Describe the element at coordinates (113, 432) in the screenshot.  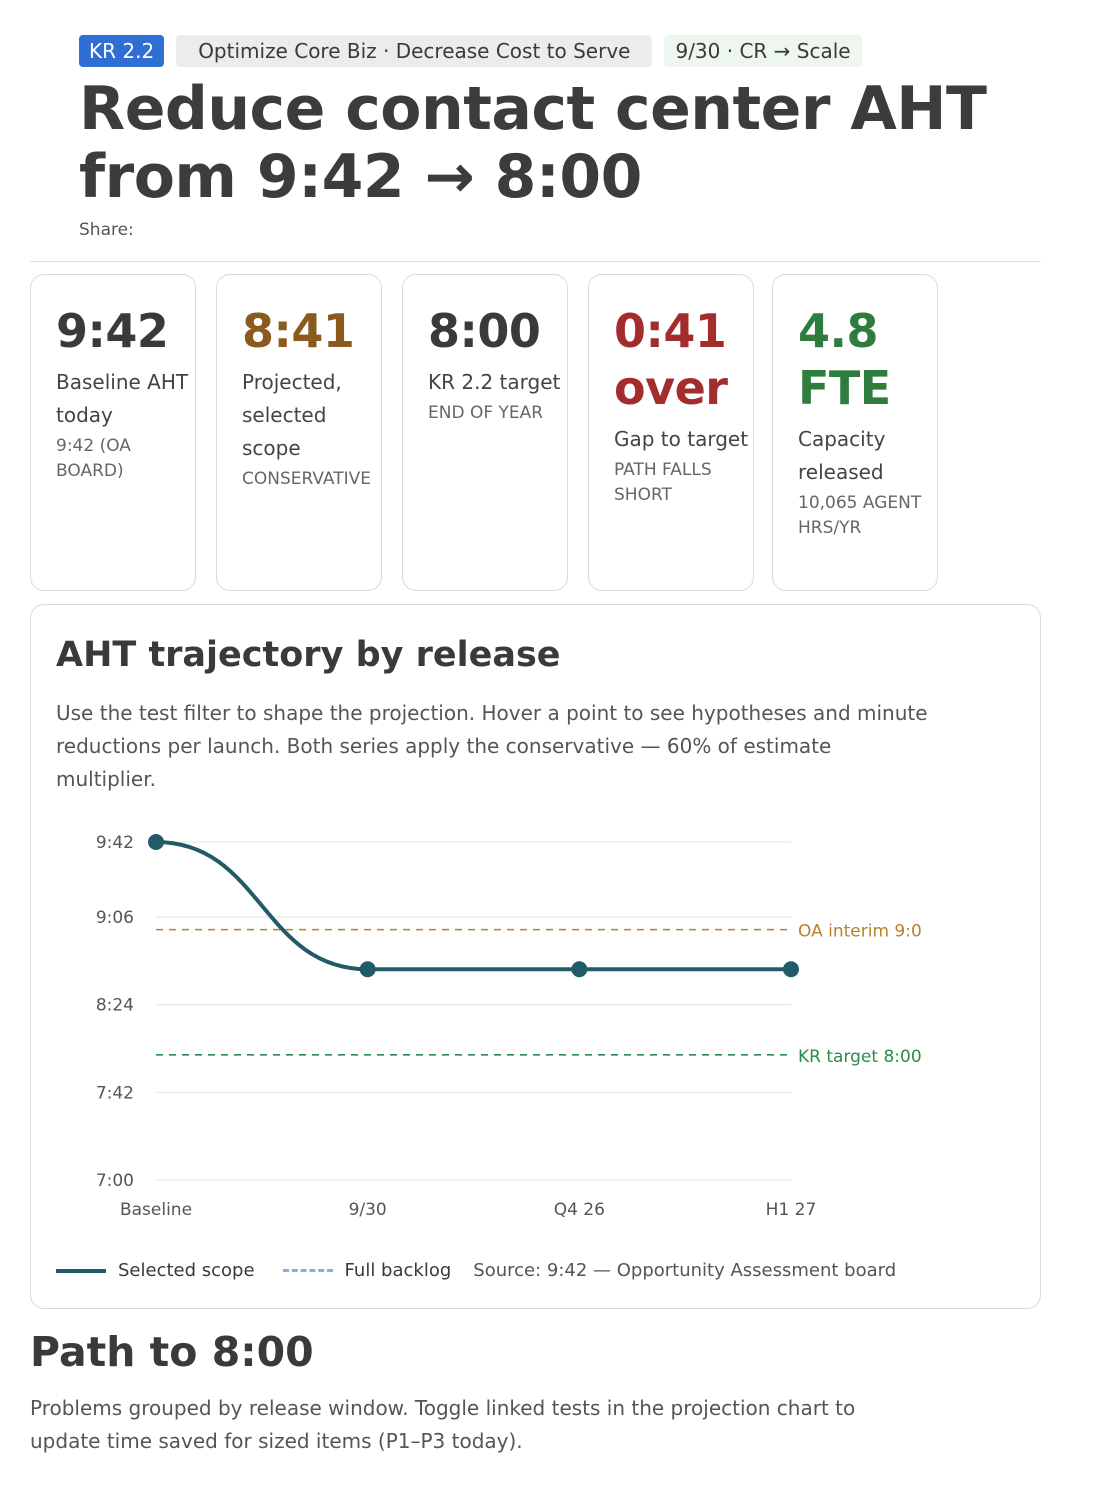
I see `kpi-card-baseline: 9:42 Baseline AHT today 9:42 (OA board)` at that location.